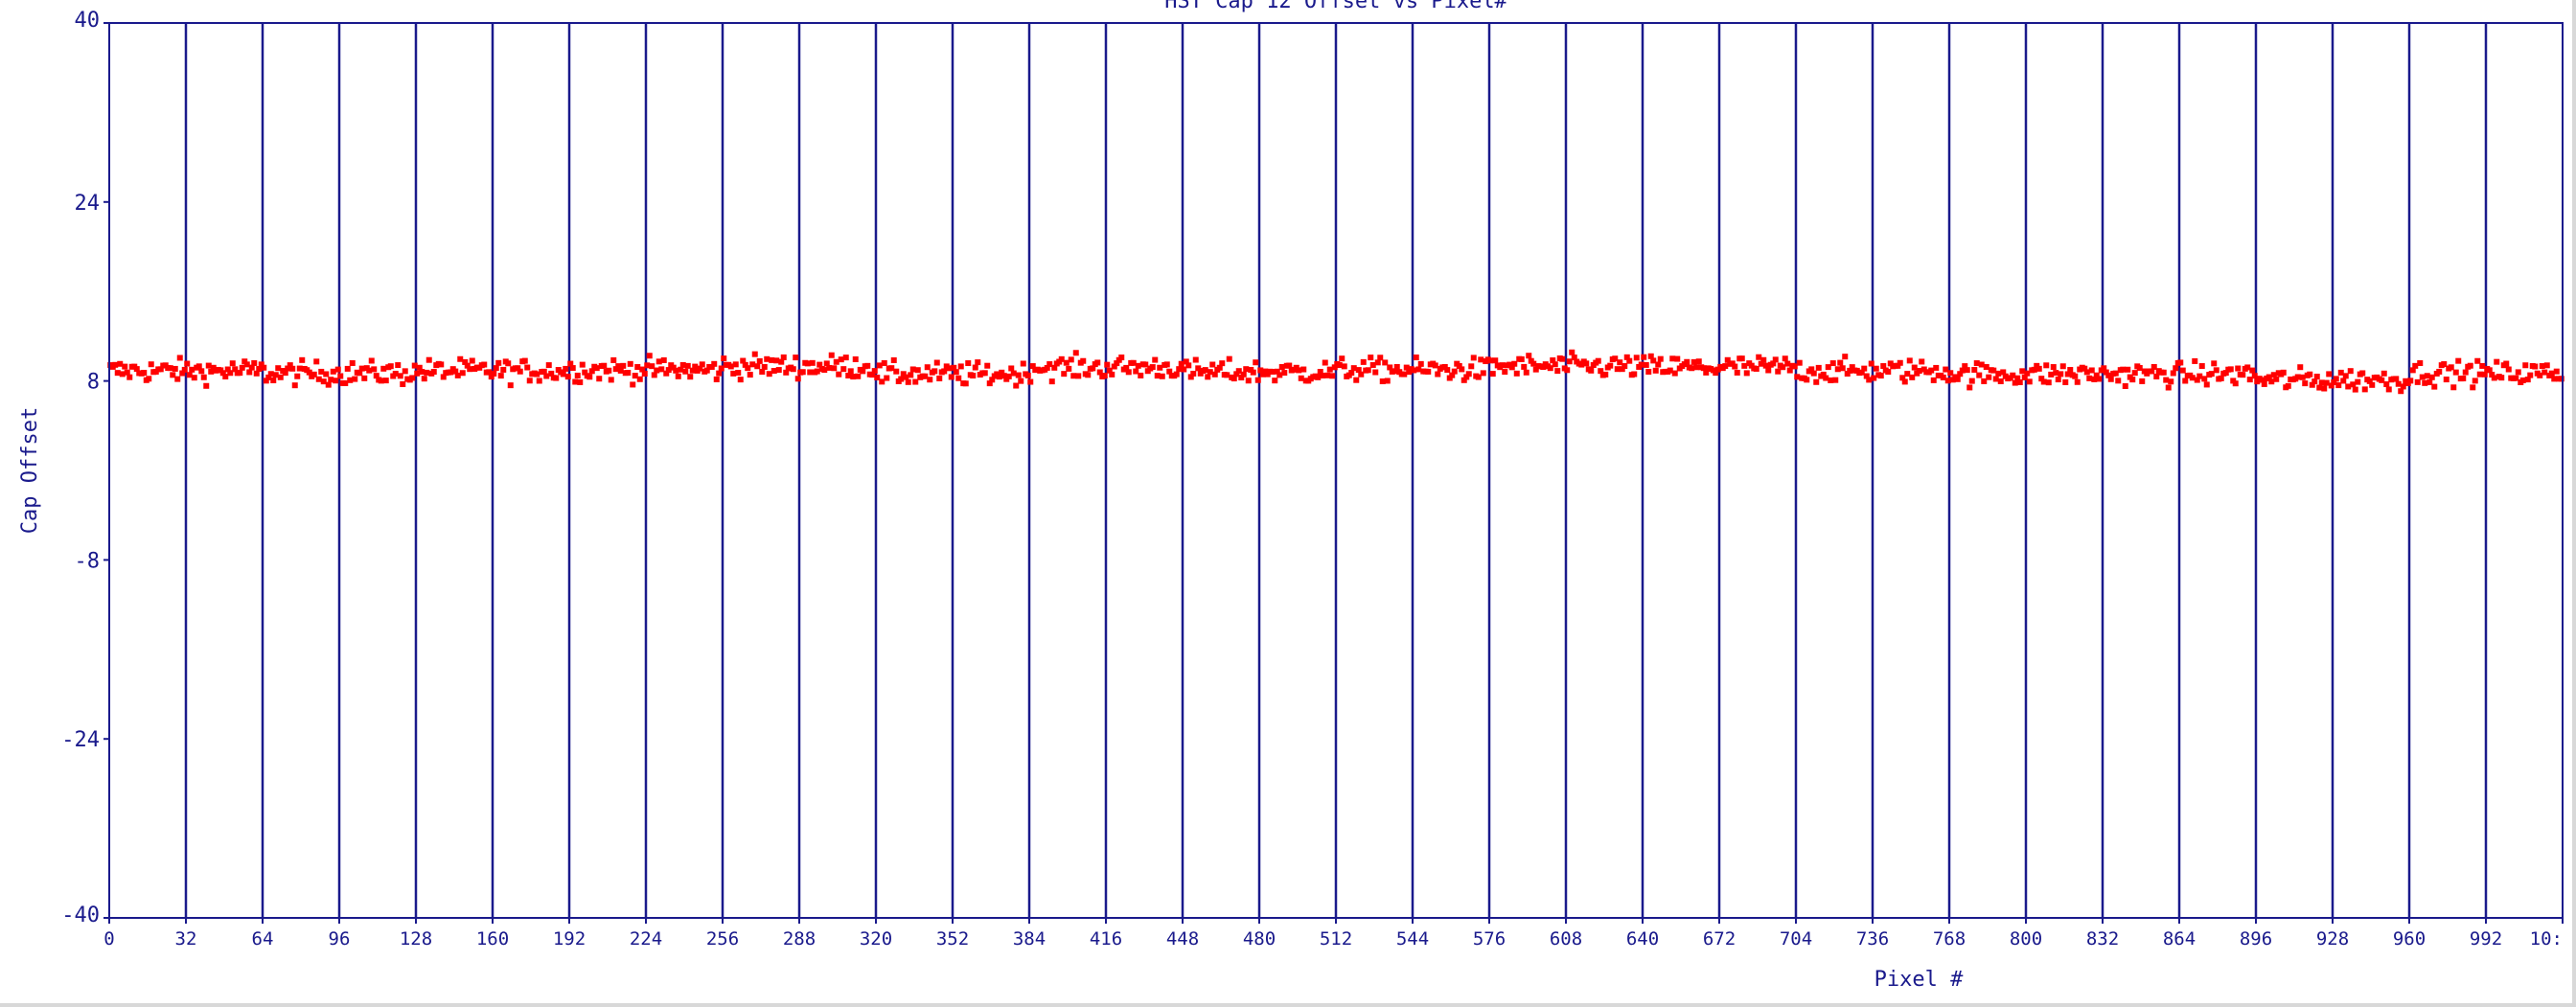 This screenshot has height=1007, width=2576. What do you see at coordinates (2409, 939) in the screenshot?
I see `x-tick-label: 960` at bounding box center [2409, 939].